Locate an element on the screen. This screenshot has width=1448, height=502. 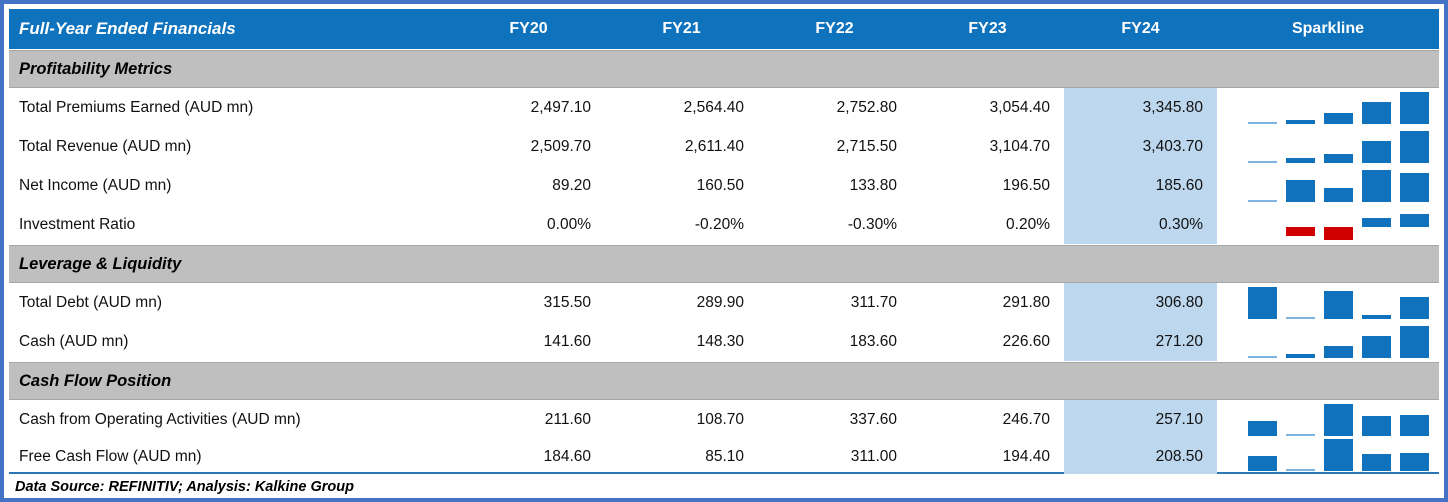
cell-fy22: 311.70 is located at coordinates (873, 302).